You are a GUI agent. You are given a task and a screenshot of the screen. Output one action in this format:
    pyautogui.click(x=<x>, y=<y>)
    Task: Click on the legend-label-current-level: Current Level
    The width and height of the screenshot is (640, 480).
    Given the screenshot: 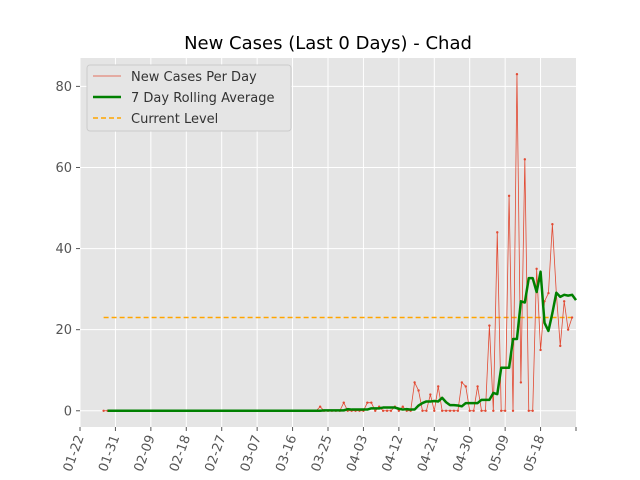 What is the action you would take?
    pyautogui.click(x=174, y=119)
    